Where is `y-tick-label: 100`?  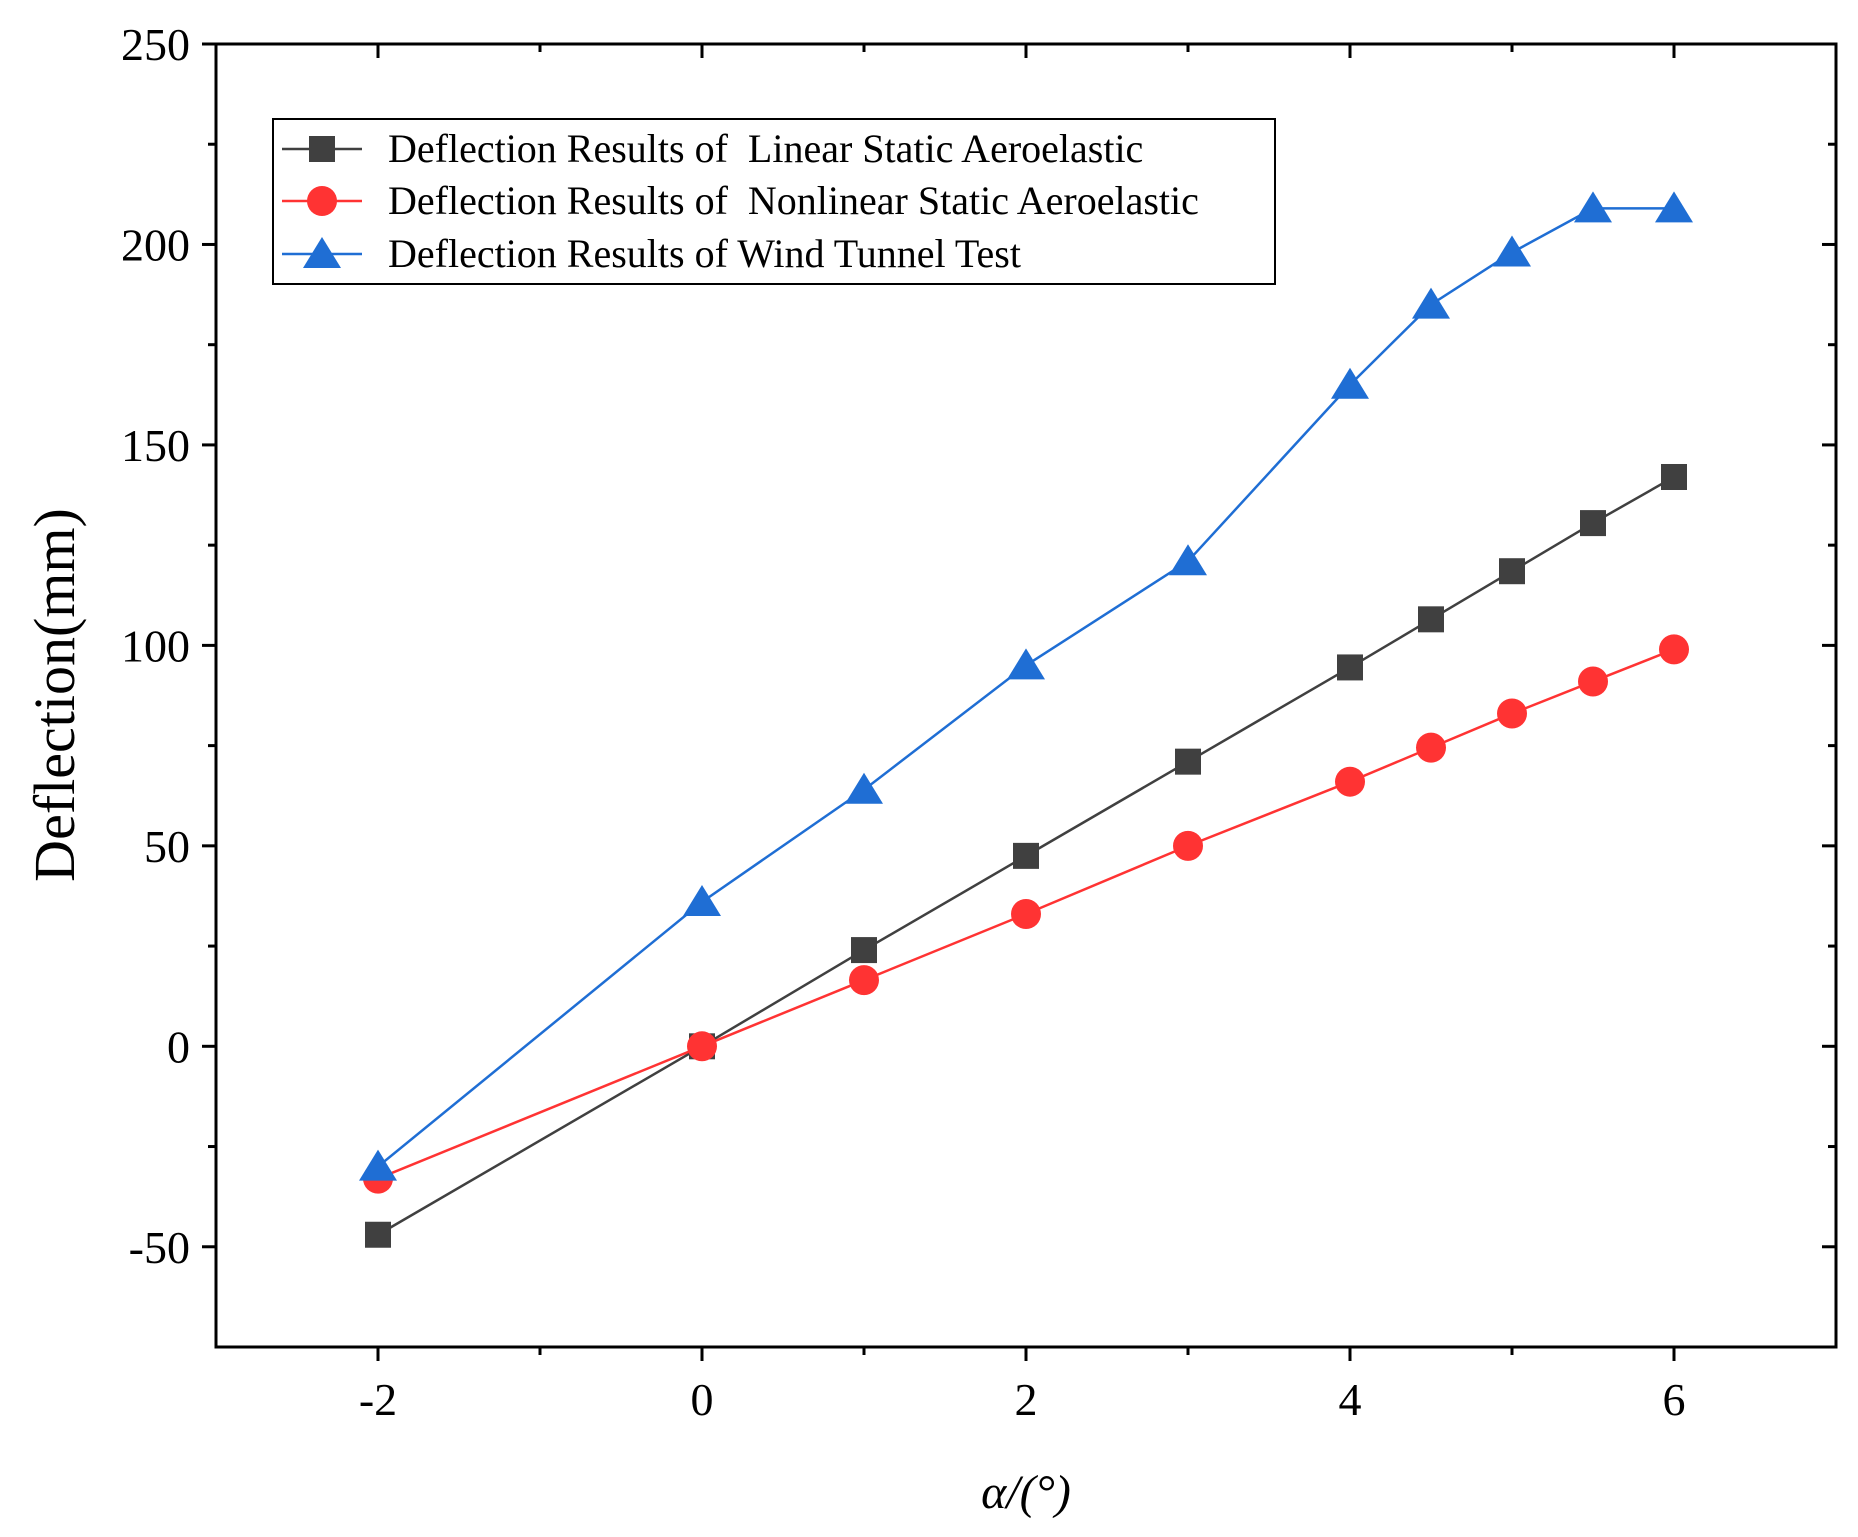 y-tick-label: 100 is located at coordinates (155, 645).